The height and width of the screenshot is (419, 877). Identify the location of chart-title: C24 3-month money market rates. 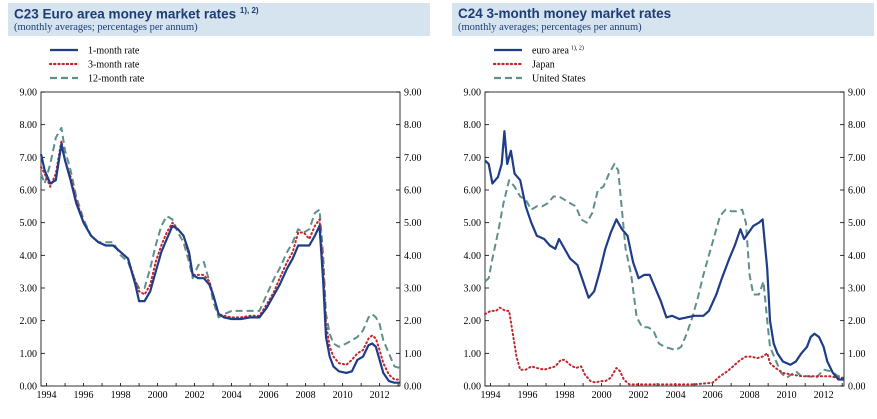
(564, 13).